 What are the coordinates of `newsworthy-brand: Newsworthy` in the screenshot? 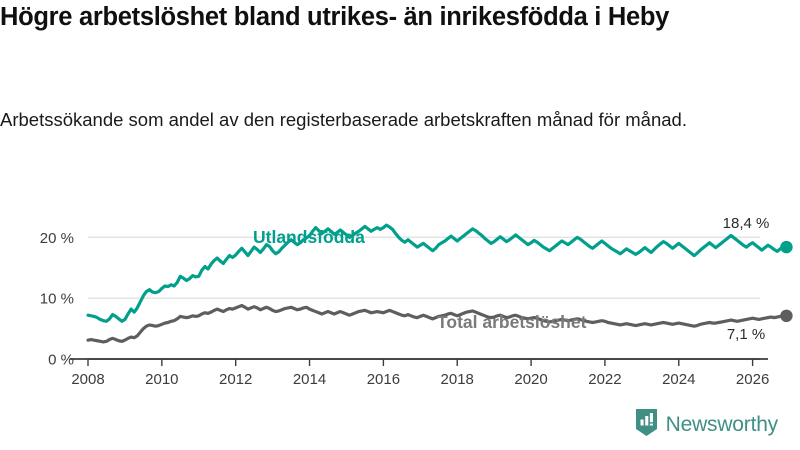 It's located at (706, 425).